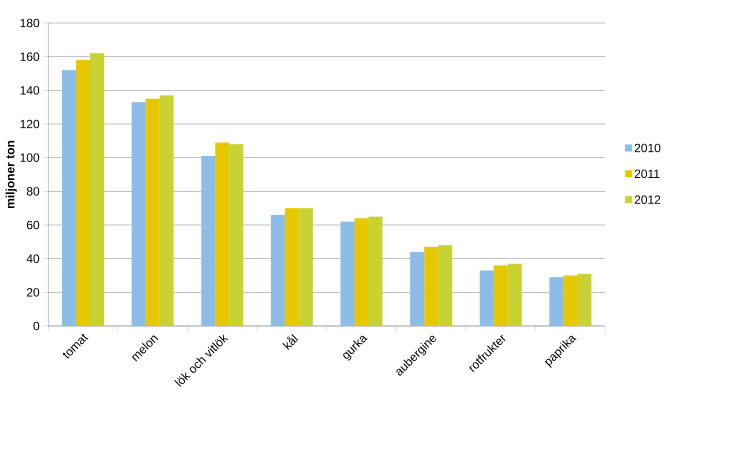  Describe the element at coordinates (30, 157) in the screenshot. I see `y-tick-label: 100` at that location.